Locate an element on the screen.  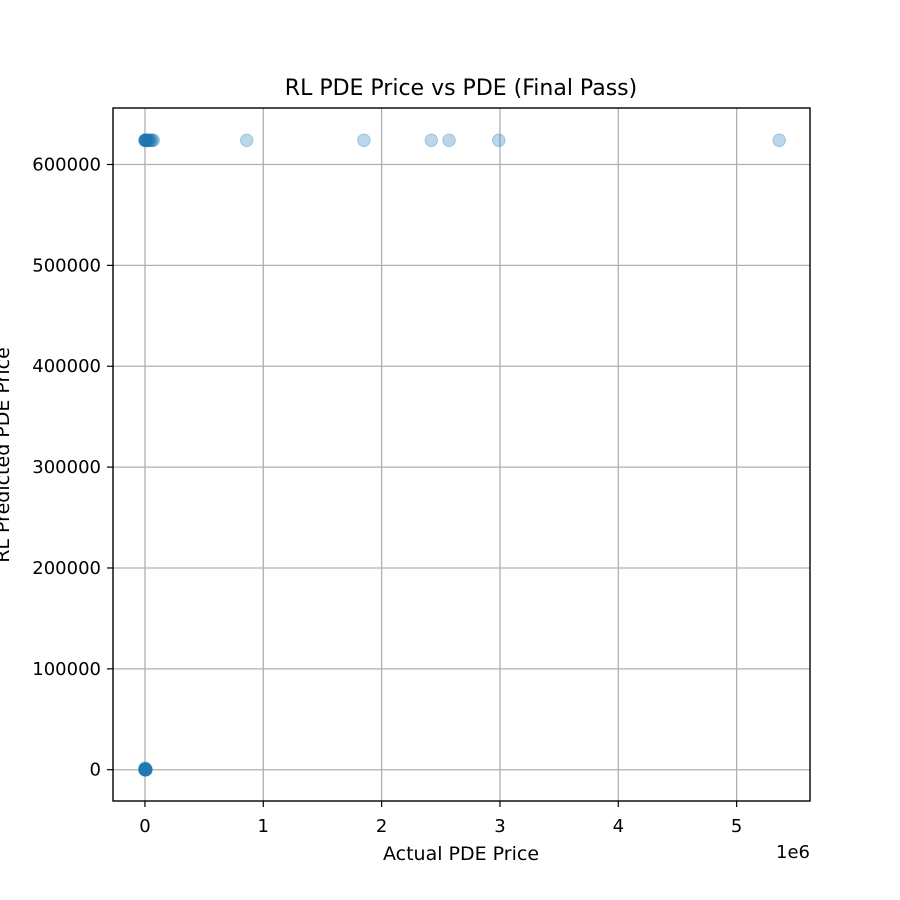
y-tick-label: 600000 is located at coordinates (66, 164).